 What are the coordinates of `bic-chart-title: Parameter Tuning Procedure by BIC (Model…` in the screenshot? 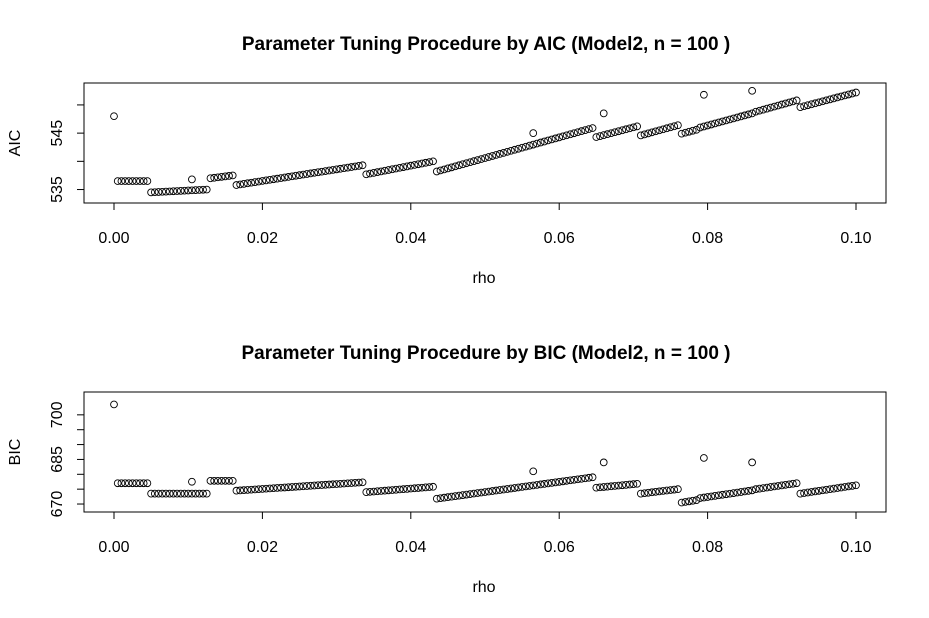 It's located at (485, 353).